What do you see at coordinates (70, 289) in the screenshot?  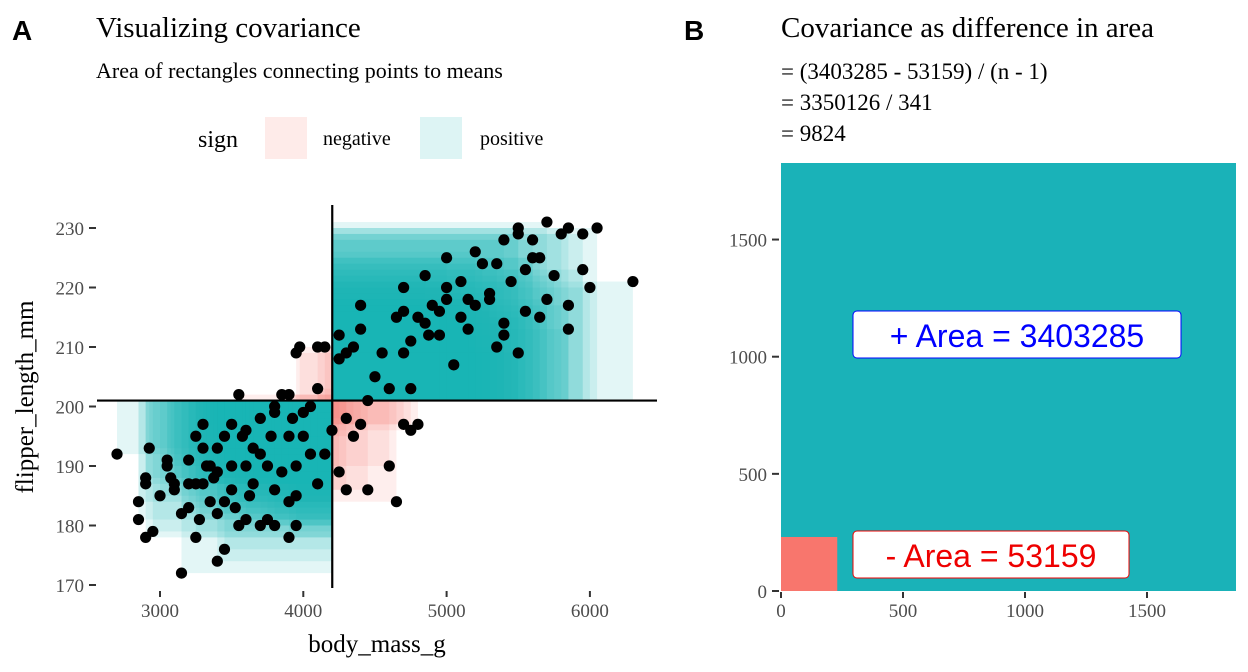 I see `y-tick-label: 220` at bounding box center [70, 289].